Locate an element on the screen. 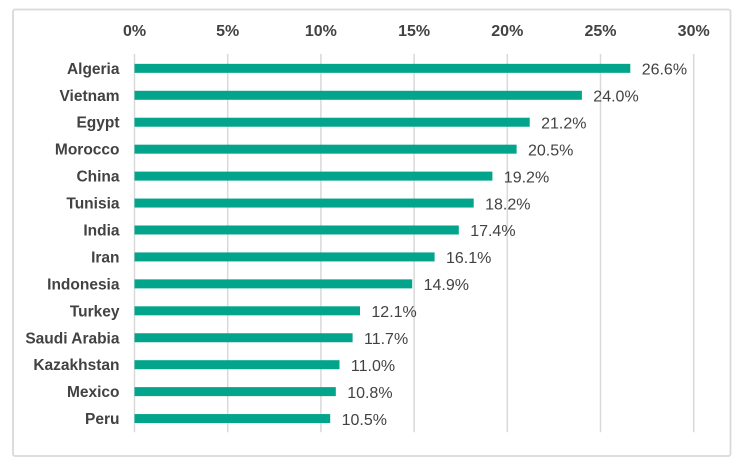 The height and width of the screenshot is (468, 742). svg-text: 20.5% is located at coordinates (550, 150).